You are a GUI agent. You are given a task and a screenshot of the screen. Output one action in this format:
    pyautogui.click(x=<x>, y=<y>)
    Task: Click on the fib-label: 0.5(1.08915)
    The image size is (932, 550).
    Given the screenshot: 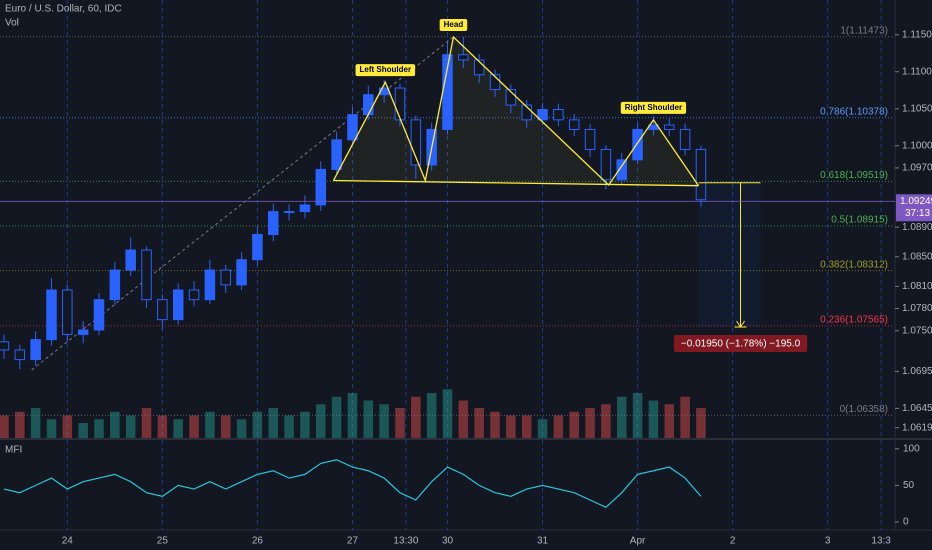 What is the action you would take?
    pyautogui.click(x=859, y=220)
    